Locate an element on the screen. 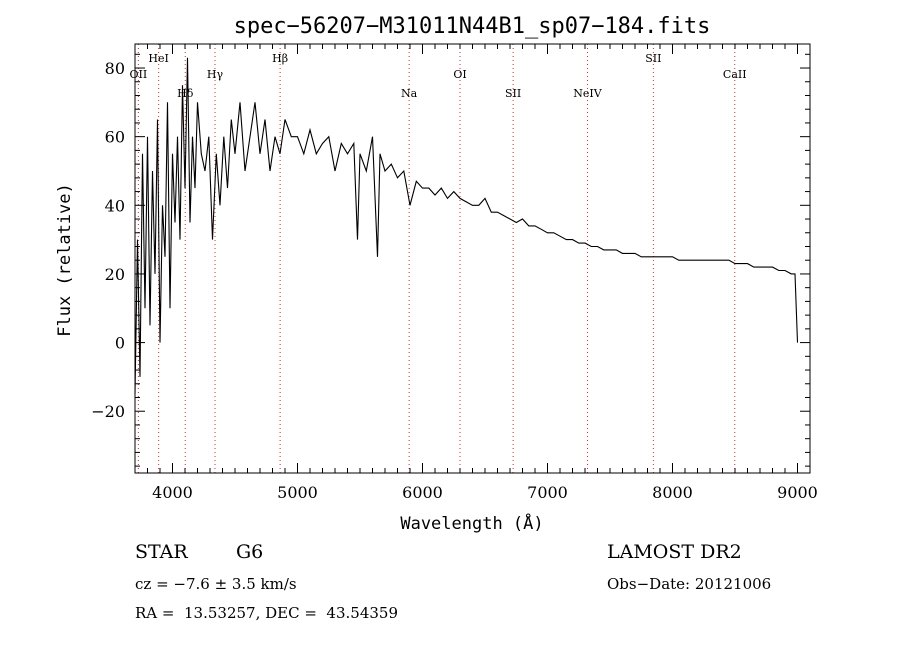 This screenshot has height=650, width=900. x-tick-label: 5000 is located at coordinates (297, 492).